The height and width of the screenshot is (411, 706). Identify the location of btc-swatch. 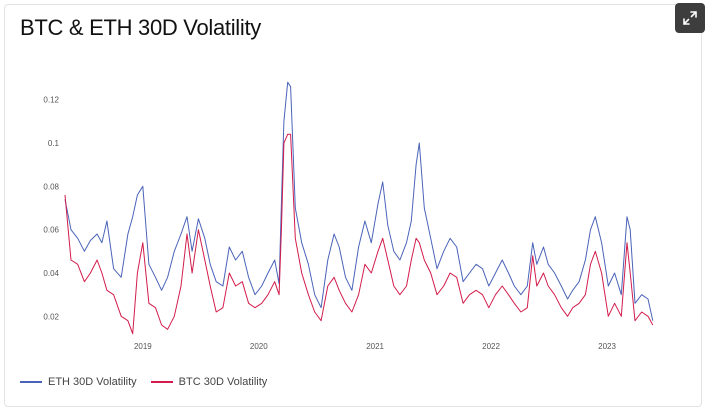
(161, 382).